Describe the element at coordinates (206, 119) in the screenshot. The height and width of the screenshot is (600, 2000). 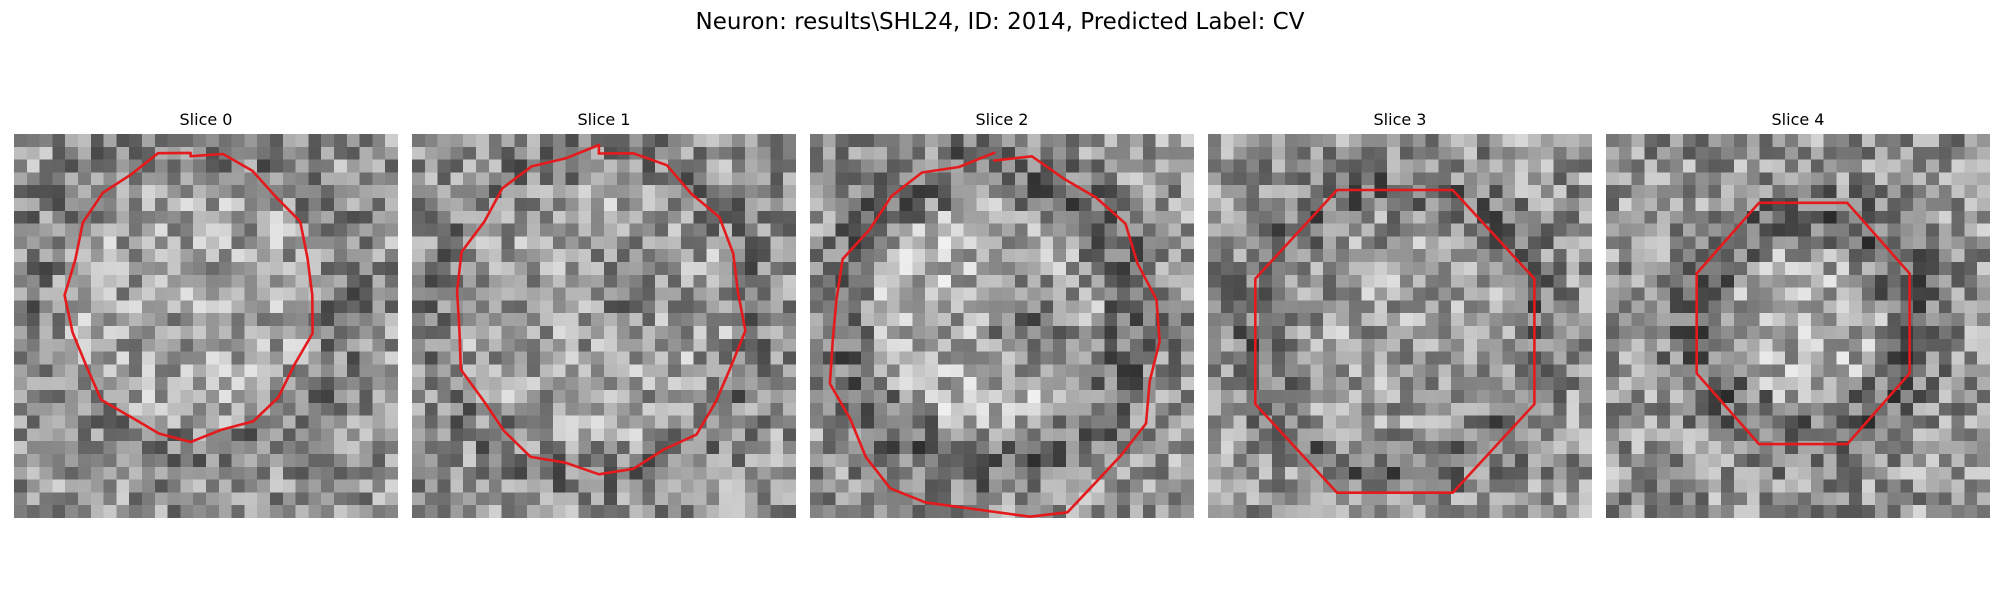
I see `slice-title: Slice 0` at that location.